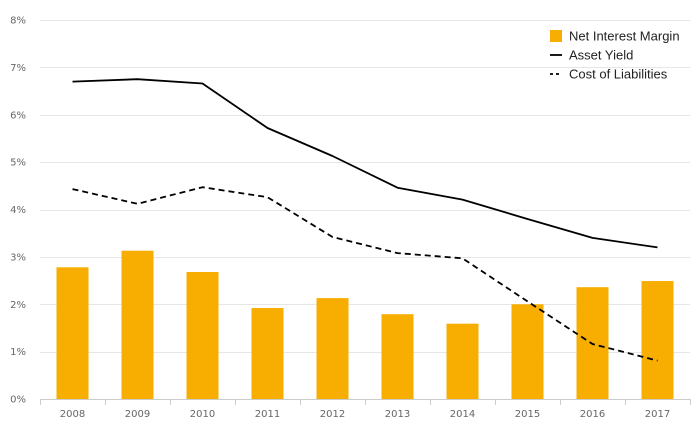 This screenshot has height=433, width=700. Describe the element at coordinates (18, 352) in the screenshot. I see `y-tick-label: 1%` at that location.